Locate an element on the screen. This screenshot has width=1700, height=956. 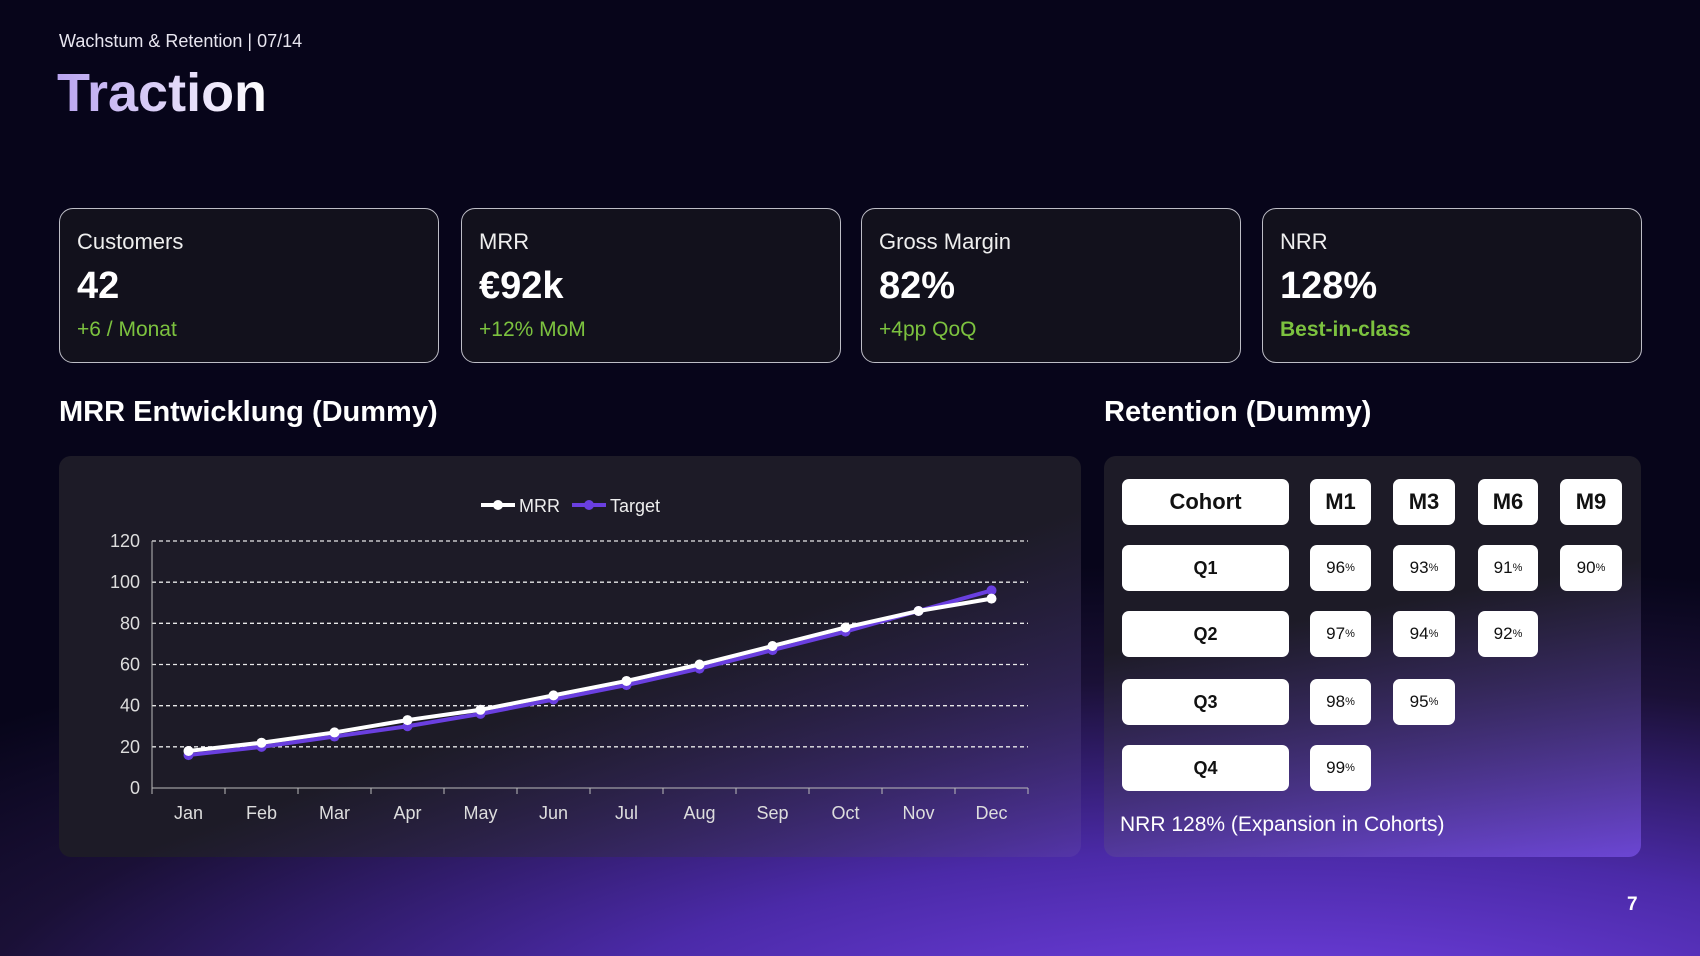
cell-text: 90 is located at coordinates (1586, 567).